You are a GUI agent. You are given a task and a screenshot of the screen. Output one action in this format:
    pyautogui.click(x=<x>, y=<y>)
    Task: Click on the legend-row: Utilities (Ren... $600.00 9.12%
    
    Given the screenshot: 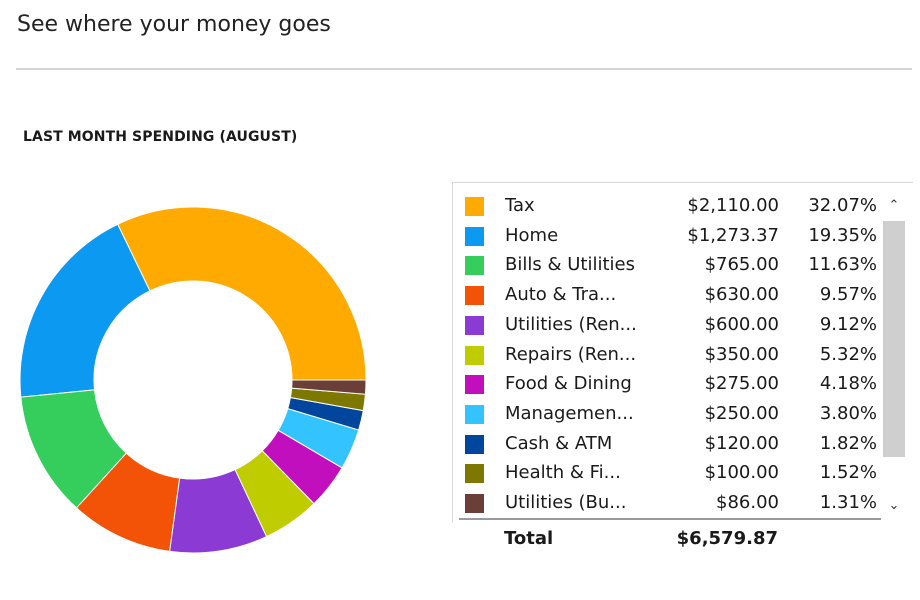 What is the action you would take?
    pyautogui.click(x=666, y=325)
    